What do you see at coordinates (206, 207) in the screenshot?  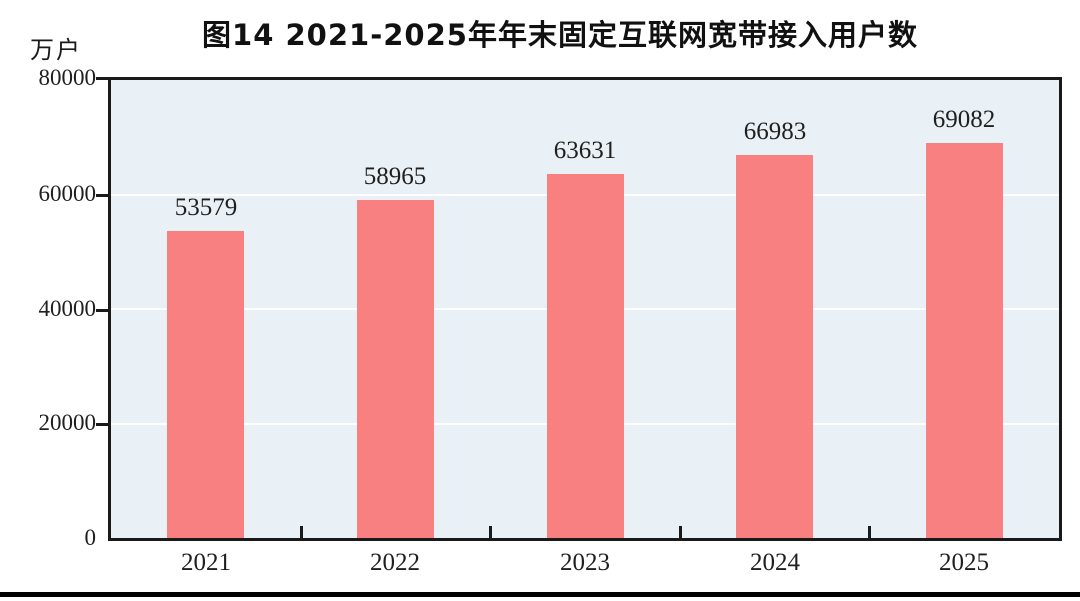 I see `bar-value-label-2021: 53579` at bounding box center [206, 207].